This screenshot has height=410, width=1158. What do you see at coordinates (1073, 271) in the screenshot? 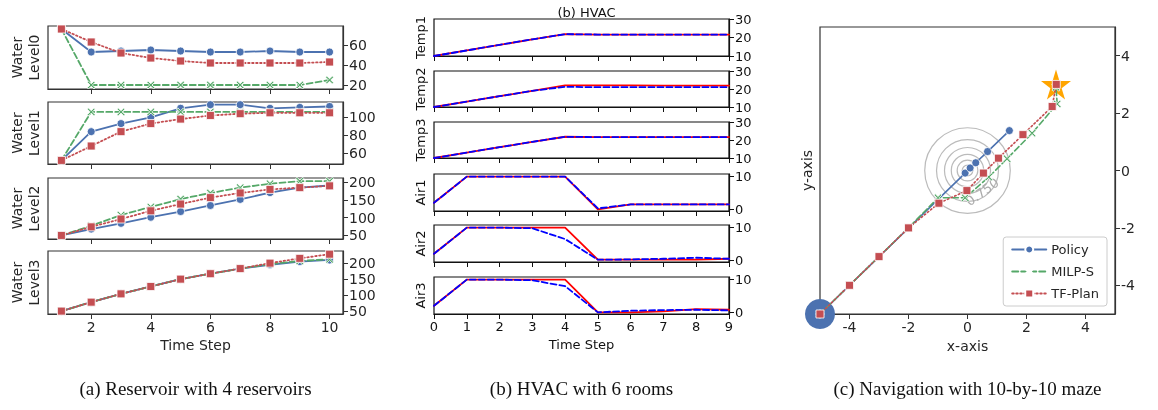
I see `legend-label: MILP-S` at bounding box center [1073, 271].